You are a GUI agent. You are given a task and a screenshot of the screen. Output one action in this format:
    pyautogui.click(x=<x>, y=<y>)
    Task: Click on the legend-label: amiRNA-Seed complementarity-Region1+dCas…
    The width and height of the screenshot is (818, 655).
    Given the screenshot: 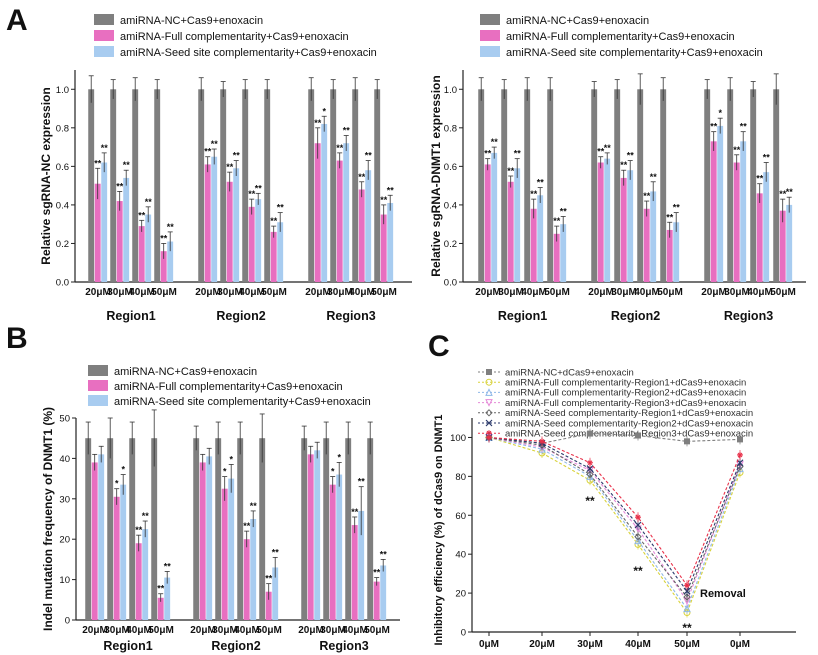 What is the action you would take?
    pyautogui.click(x=629, y=413)
    